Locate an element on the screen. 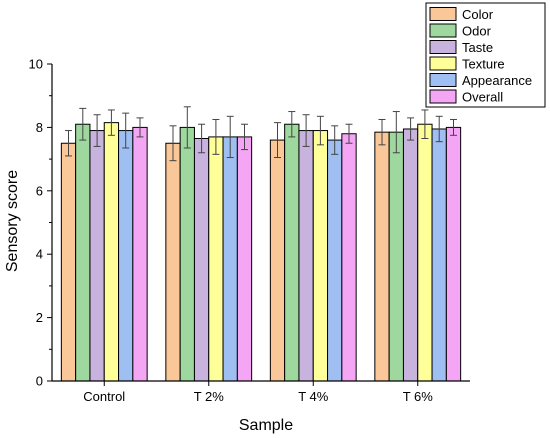 The width and height of the screenshot is (550, 438). y-tick-label-2: 2 is located at coordinates (39, 317).